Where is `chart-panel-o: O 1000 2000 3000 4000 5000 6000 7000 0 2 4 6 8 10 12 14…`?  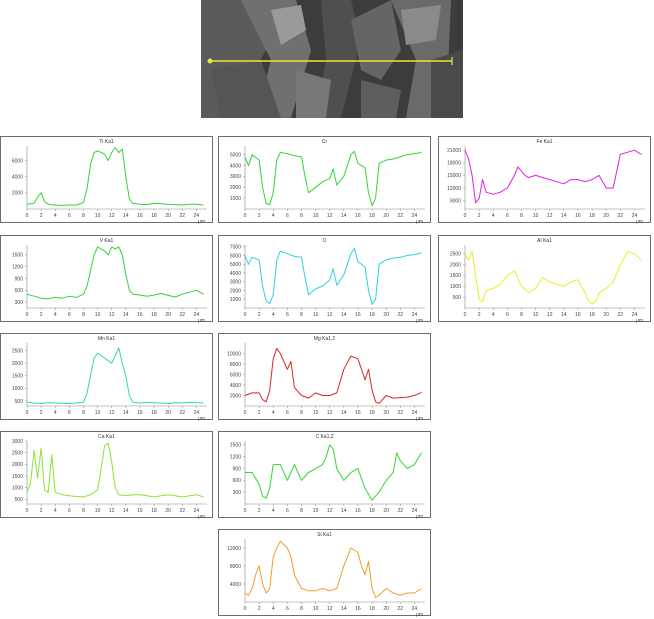
chart-panel-o: O 1000 2000 3000 4000 5000 6000 7000 0 2 4 6 8 10 12 14… is located at coordinates (324, 279).